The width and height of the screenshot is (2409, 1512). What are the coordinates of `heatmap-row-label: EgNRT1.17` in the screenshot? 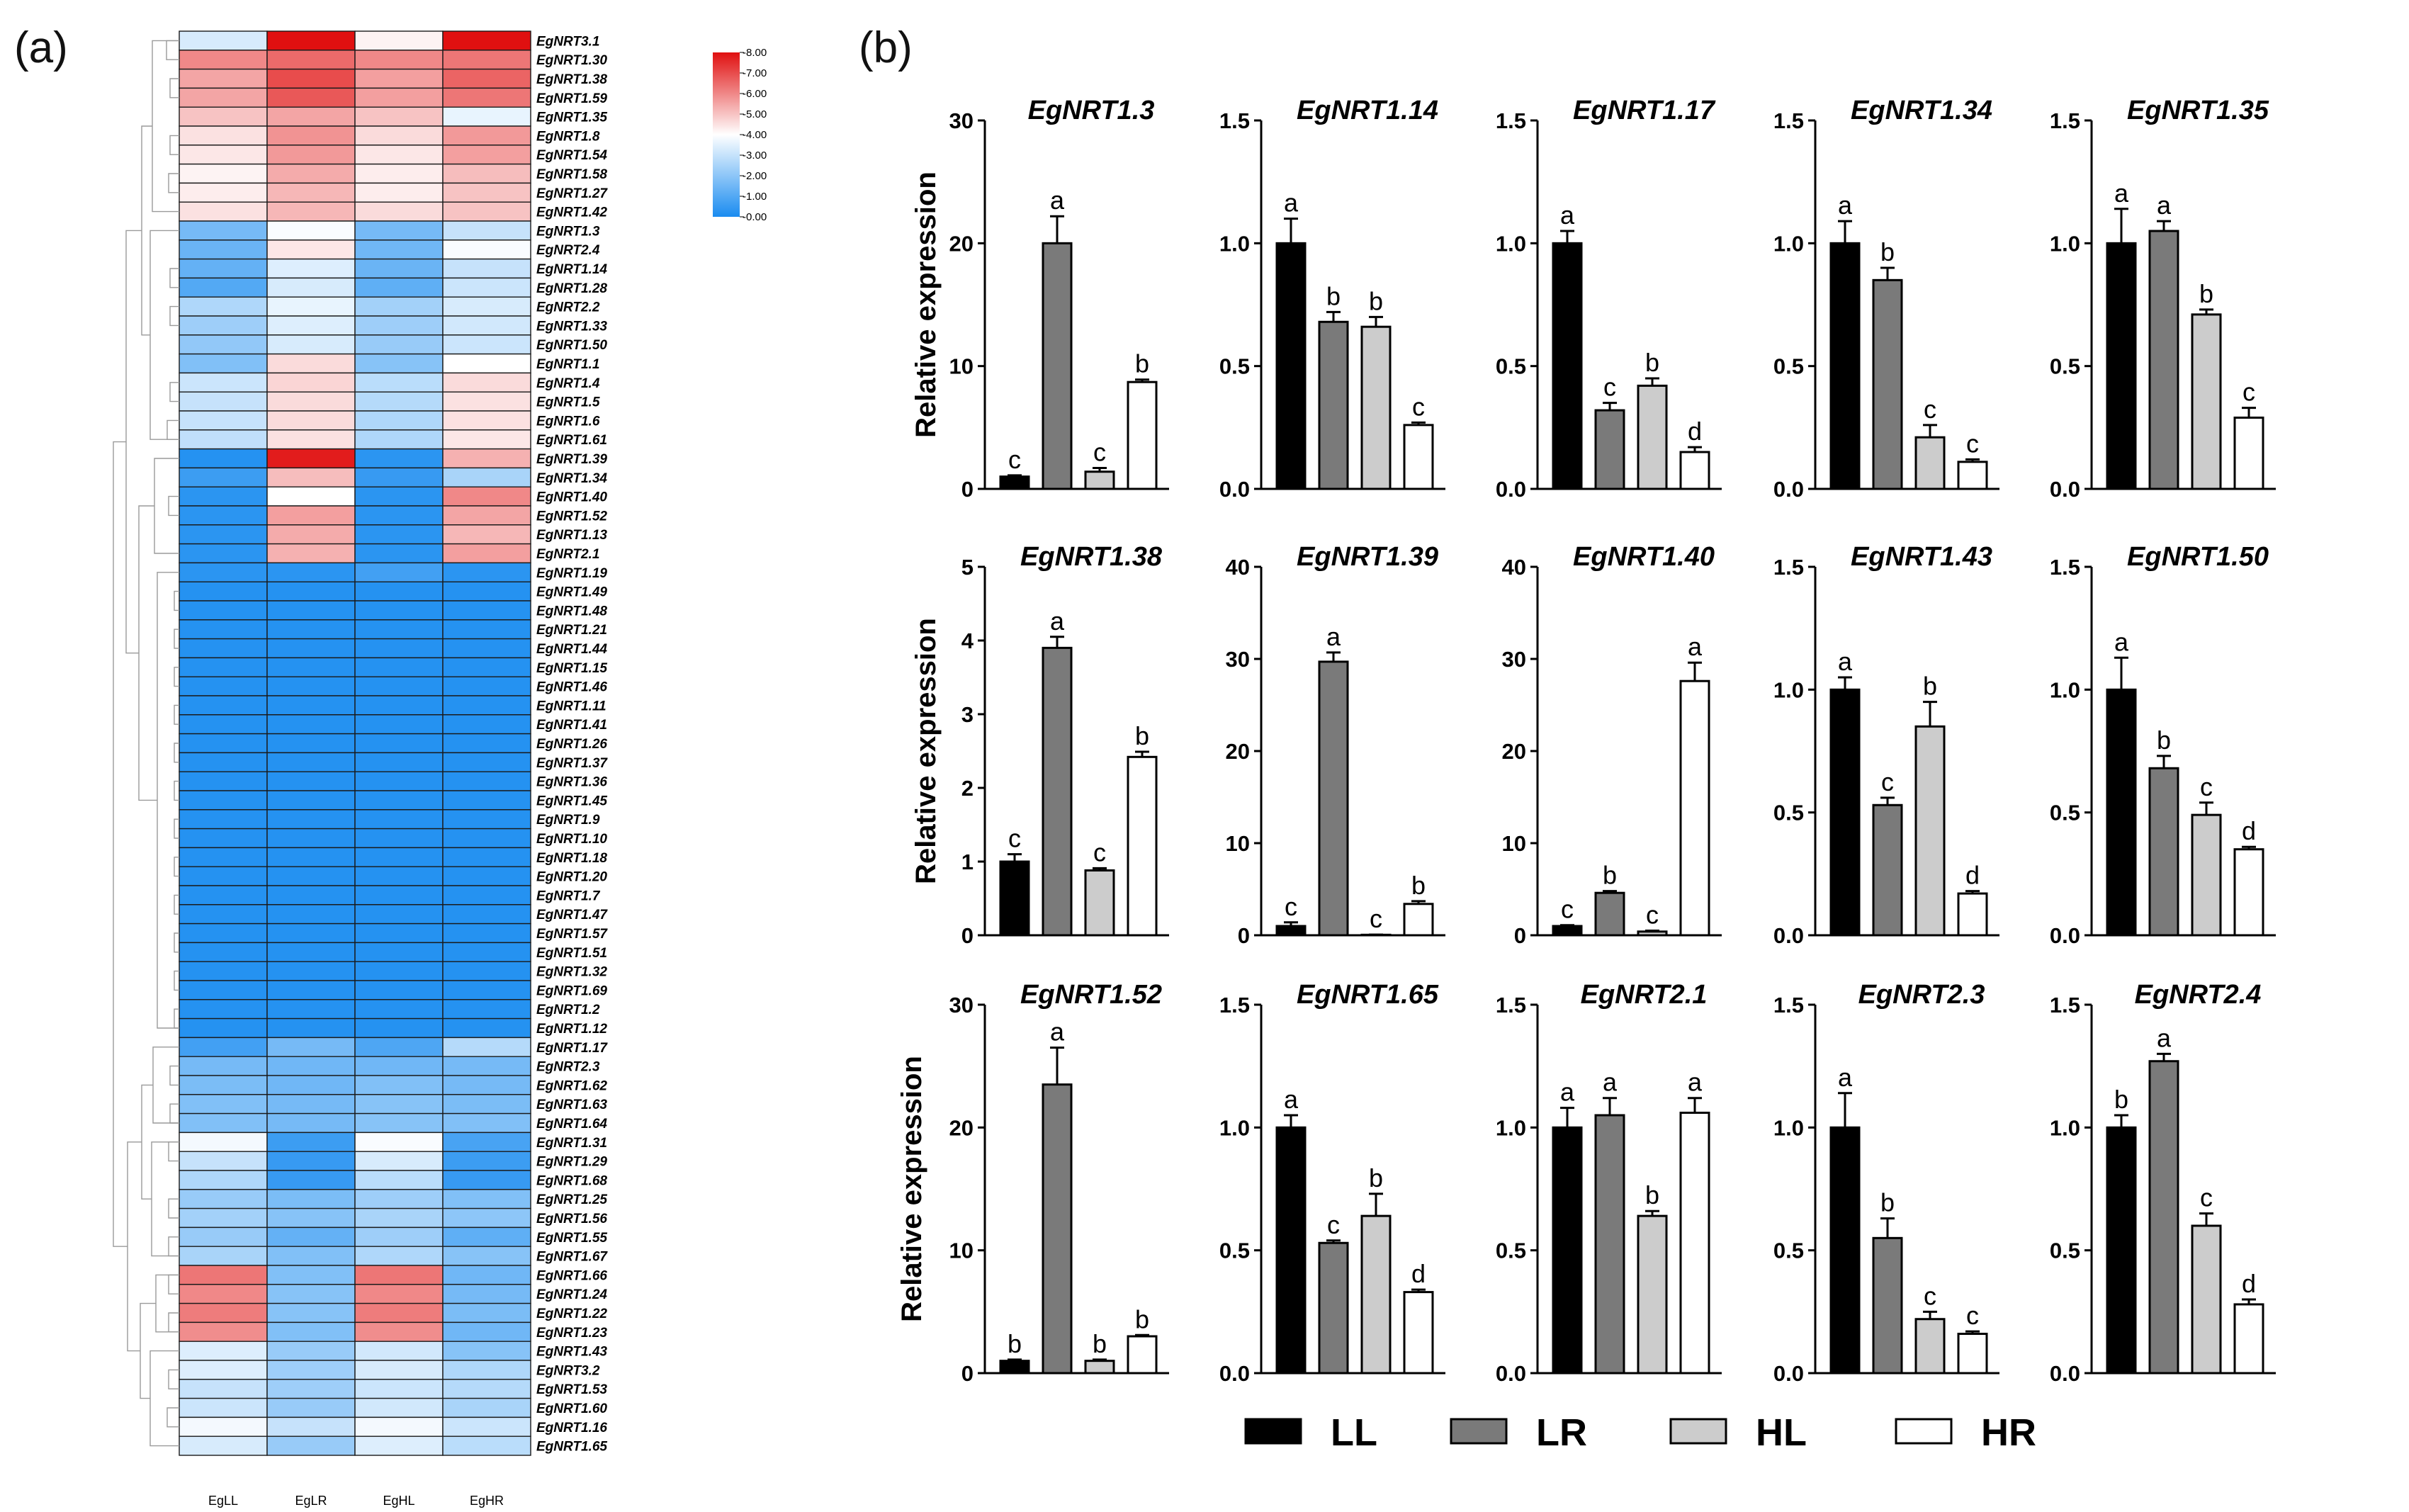 It's located at (572, 1048).